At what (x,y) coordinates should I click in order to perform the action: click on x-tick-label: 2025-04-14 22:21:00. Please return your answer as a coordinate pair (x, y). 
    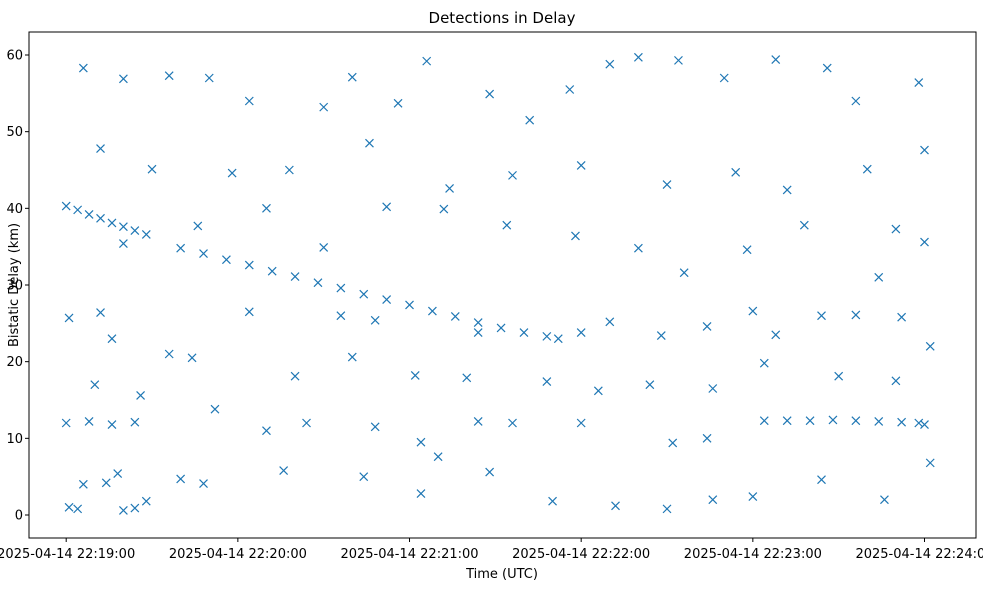
    Looking at the image, I should click on (409, 554).